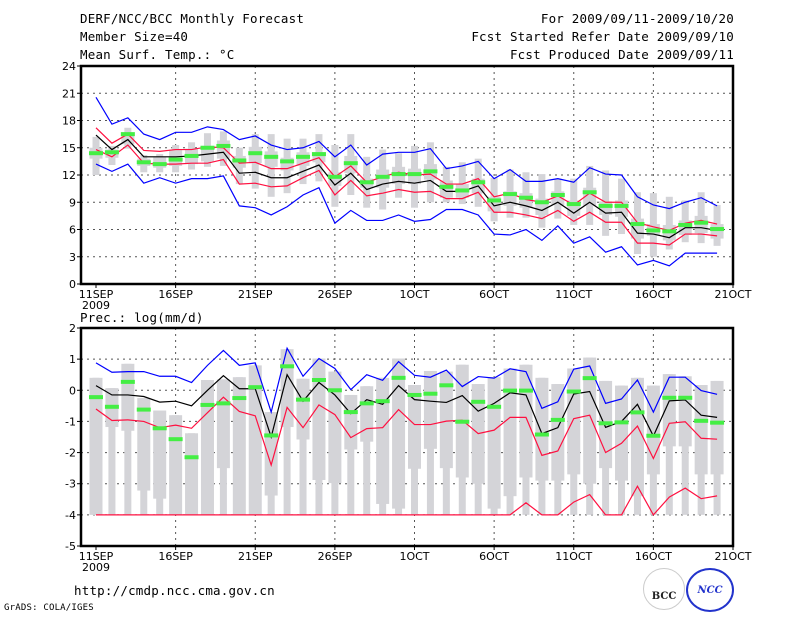 The width and height of the screenshot is (800, 618). I want to click on x-tick-label: 11OCT, so click(573, 294).